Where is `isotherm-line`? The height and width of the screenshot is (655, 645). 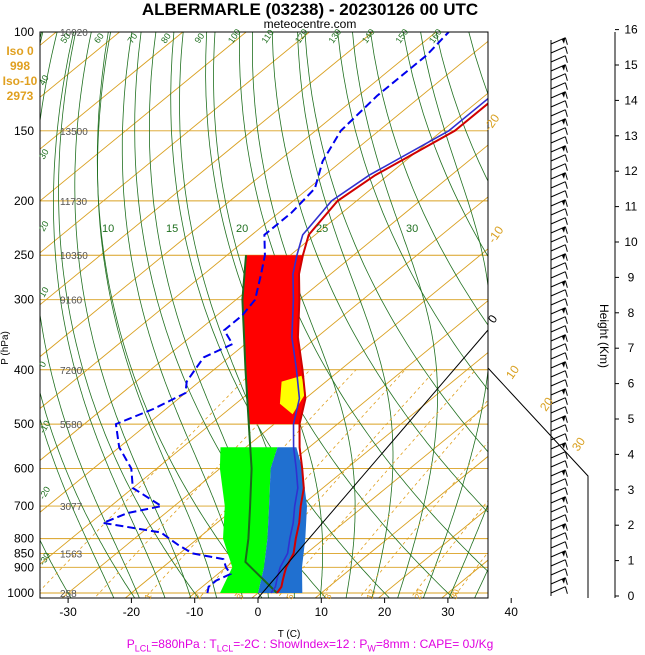
isotherm-line is located at coordinates (80, 65).